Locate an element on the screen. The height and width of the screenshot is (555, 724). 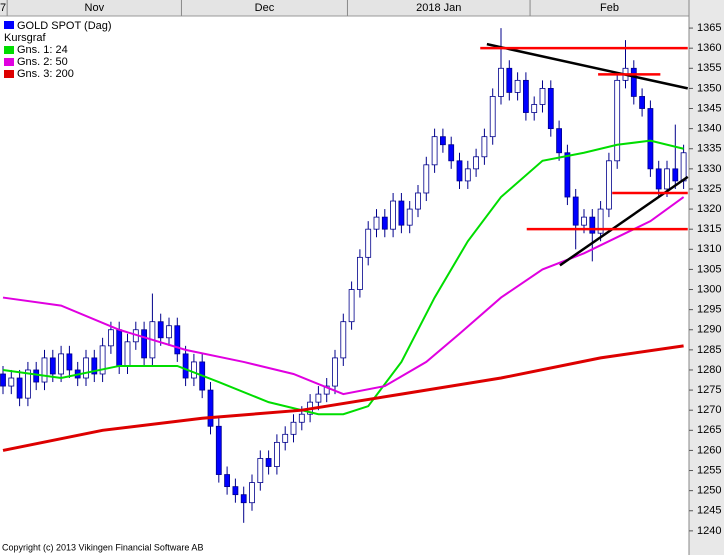
y-tick-label: 1275 is located at coordinates (709, 390).